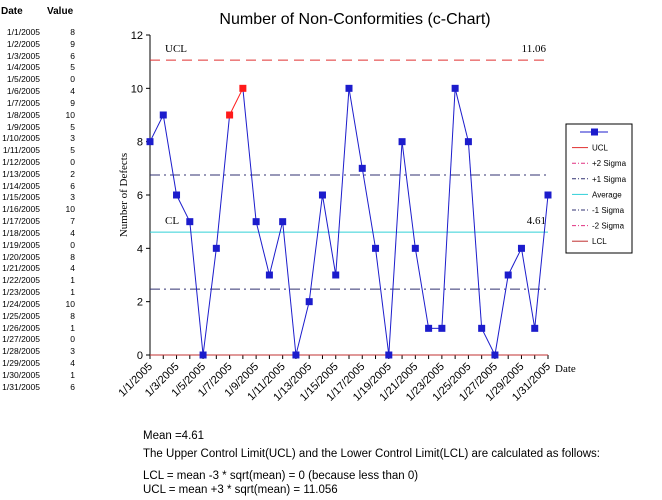 This screenshot has height=500, width=662. Describe the element at coordinates (609, 163) in the screenshot. I see `legend-label: +2 Sigma` at that location.